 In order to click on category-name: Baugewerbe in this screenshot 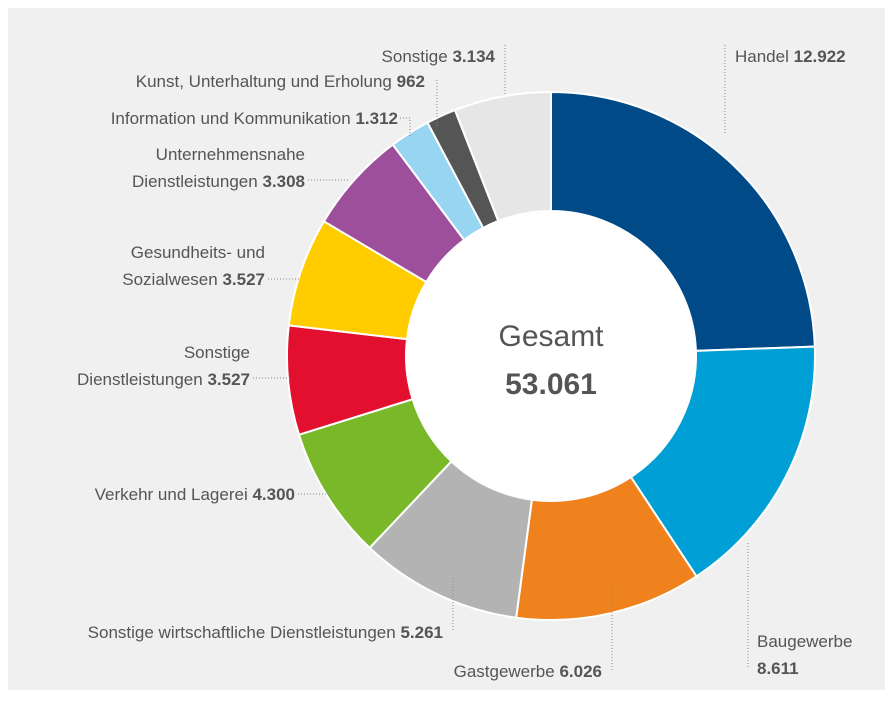, I will do `click(805, 641)`.